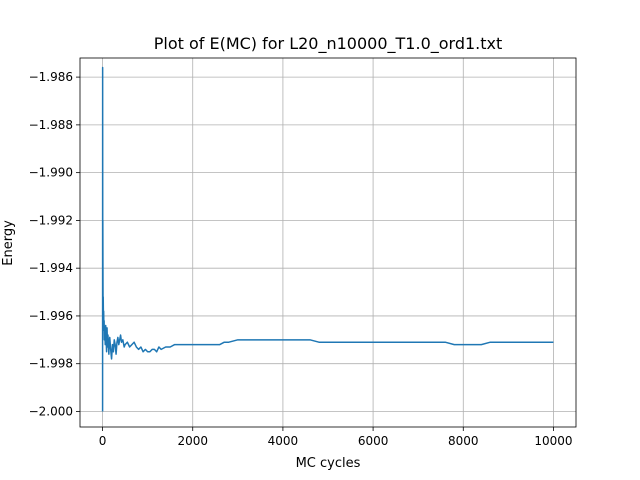 The height and width of the screenshot is (480, 640). What do you see at coordinates (51, 173) in the screenshot?
I see `y-tick-label: −1.990` at bounding box center [51, 173].